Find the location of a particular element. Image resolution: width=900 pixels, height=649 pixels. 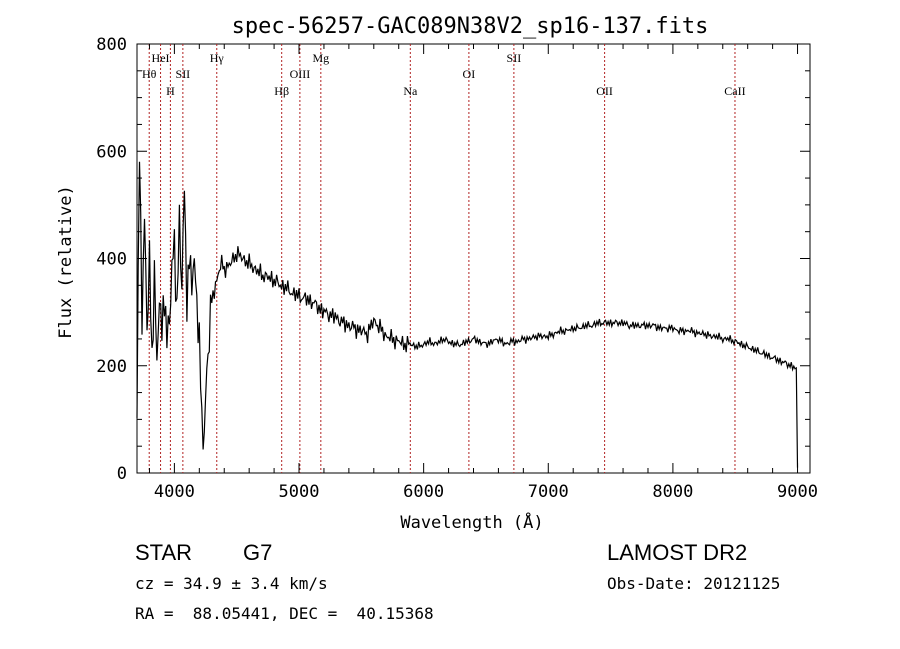

line-label-3: SII is located at coordinates (183, 74).